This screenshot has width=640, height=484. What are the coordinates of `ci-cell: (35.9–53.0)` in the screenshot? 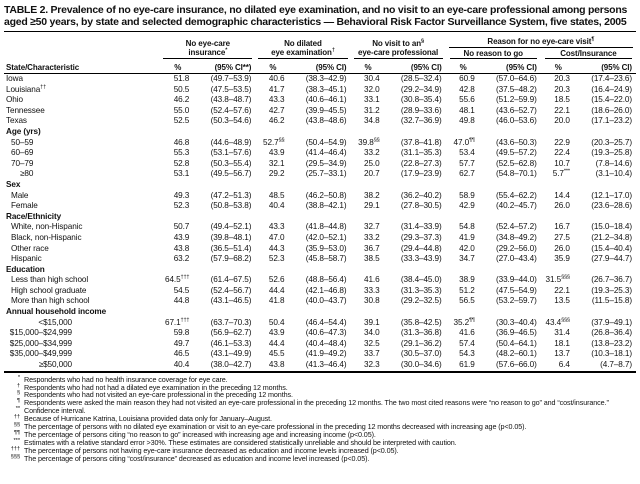 It's located at (326, 248).